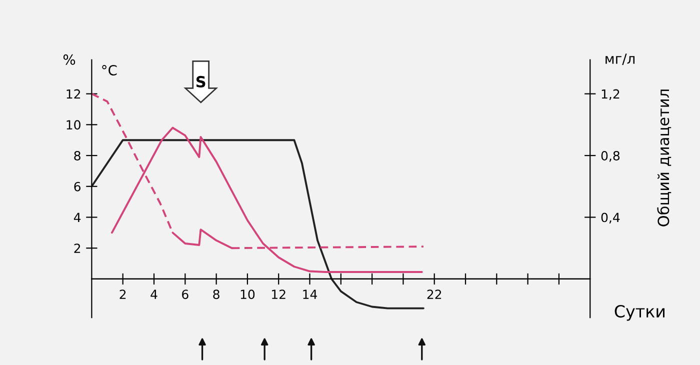  What do you see at coordinates (77, 187) in the screenshot?
I see `y-tick-label: 6` at bounding box center [77, 187].